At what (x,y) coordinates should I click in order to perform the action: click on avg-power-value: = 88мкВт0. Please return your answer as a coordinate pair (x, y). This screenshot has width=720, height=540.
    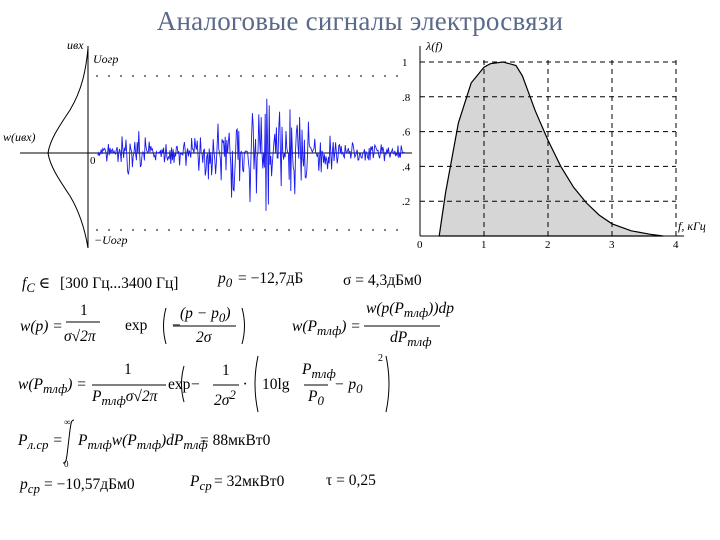
    Looking at the image, I should click on (235, 440).